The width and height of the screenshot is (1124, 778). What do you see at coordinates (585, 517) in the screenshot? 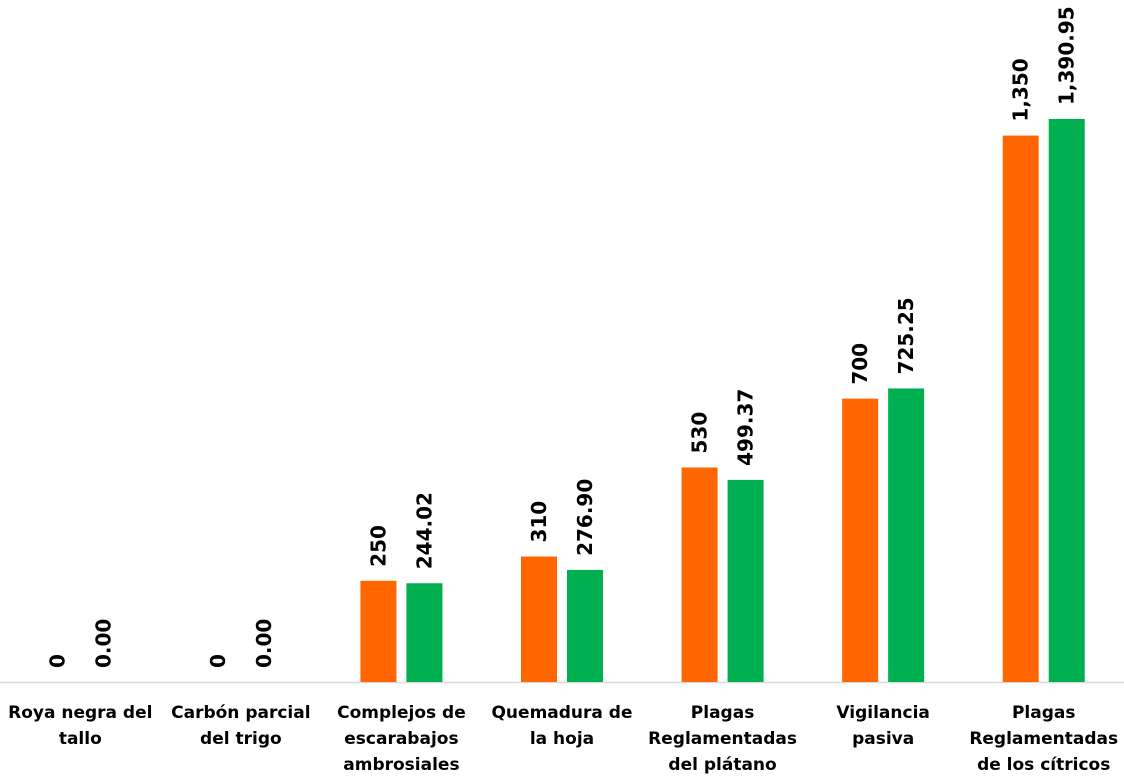
I see `value-label-series2-cat4: 276.90` at bounding box center [585, 517].